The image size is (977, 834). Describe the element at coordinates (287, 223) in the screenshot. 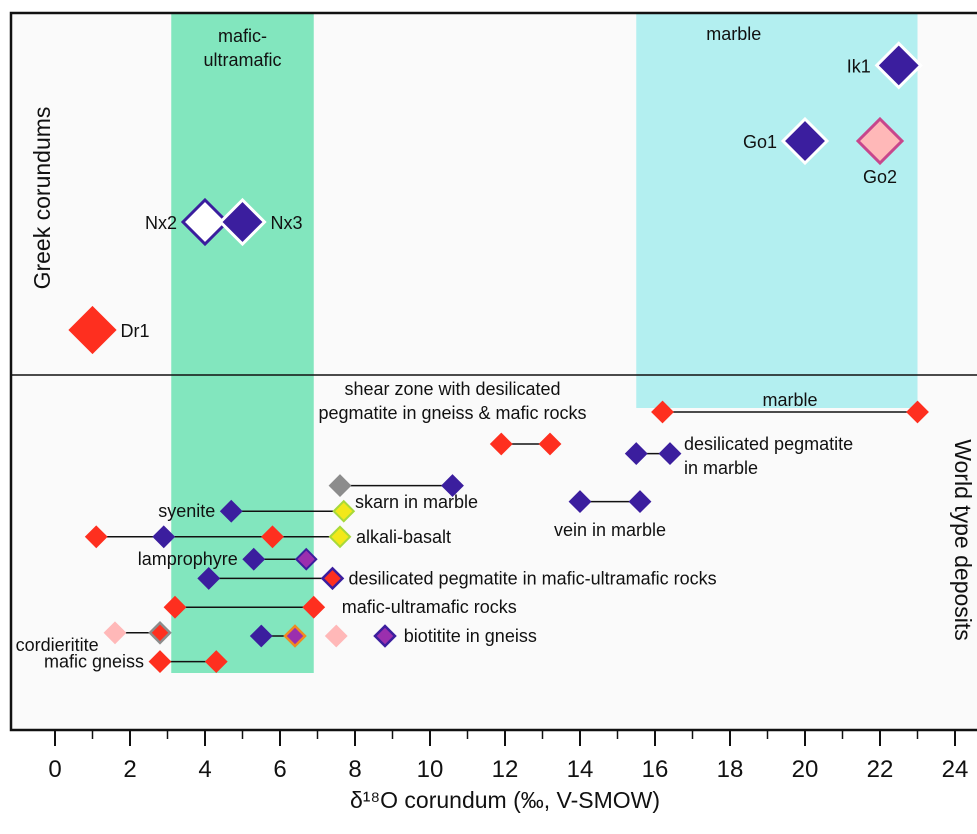

I see `greek-sample-label: Nx3` at that location.